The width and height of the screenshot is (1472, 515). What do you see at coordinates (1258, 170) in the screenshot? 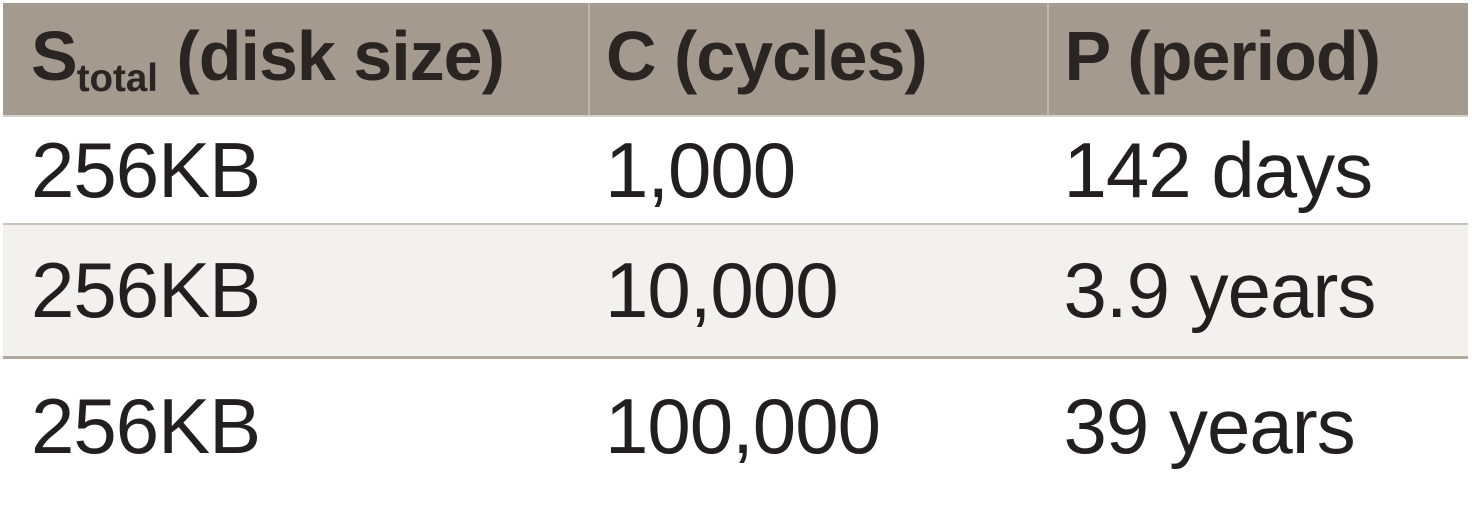
I see `cell-period: 142 days` at bounding box center [1258, 170].